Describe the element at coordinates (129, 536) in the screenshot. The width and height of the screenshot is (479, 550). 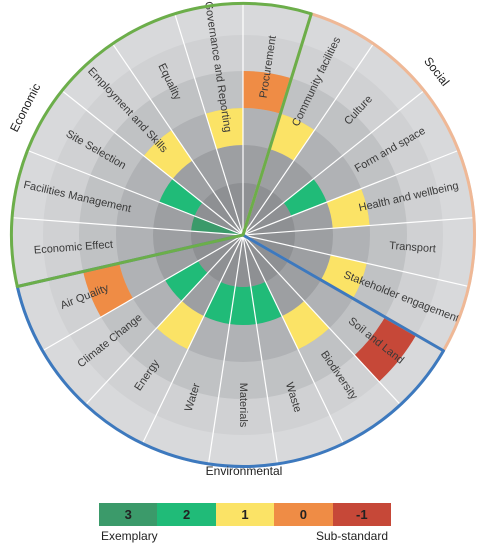
I see `legend-low-label: Exemplary` at that location.